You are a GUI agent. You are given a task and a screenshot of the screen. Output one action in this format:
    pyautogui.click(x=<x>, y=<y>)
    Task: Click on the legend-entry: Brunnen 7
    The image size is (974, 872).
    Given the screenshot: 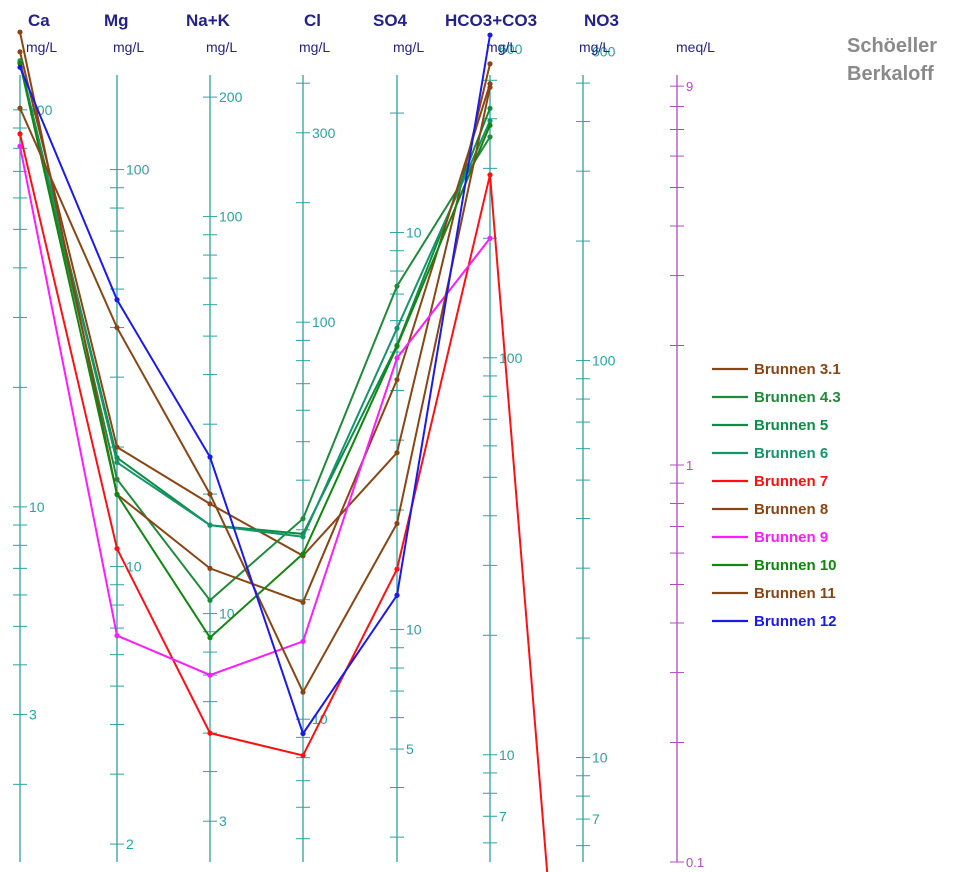 What is the action you would take?
    pyautogui.click(x=791, y=481)
    